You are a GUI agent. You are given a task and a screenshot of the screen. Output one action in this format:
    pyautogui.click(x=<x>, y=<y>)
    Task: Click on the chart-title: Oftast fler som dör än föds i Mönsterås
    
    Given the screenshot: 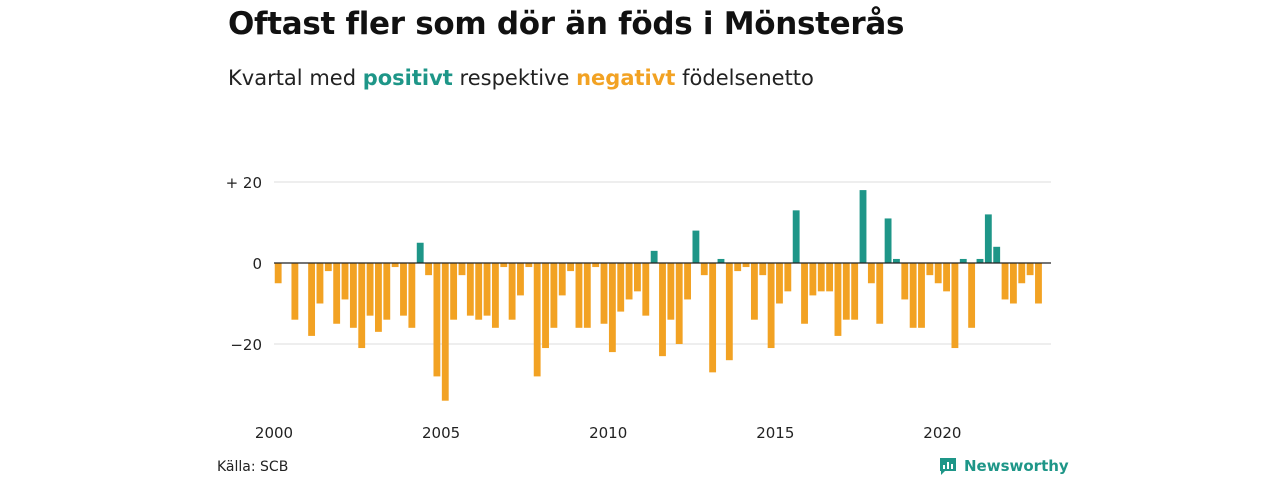 What is the action you would take?
    pyautogui.click(x=566, y=24)
    